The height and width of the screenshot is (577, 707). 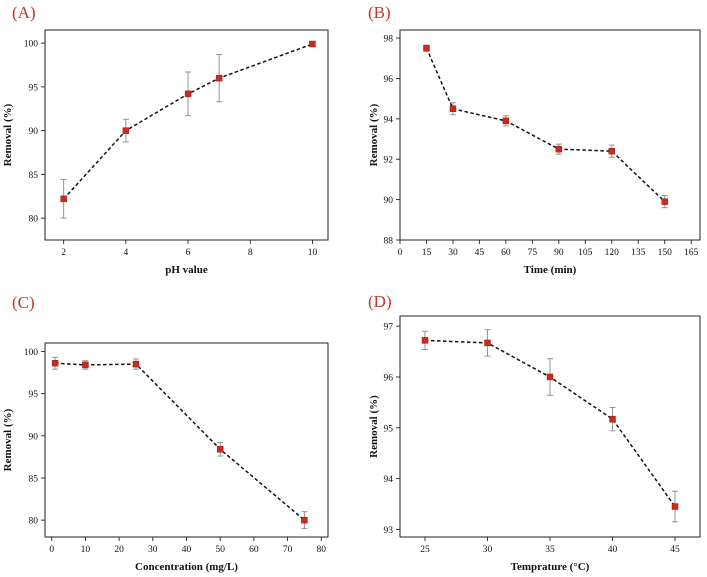 I want to click on panel-letter: (D), so click(x=380, y=301).